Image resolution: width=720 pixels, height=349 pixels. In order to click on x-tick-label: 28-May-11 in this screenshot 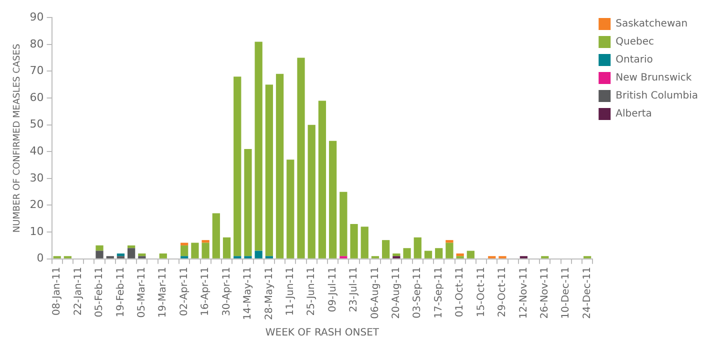, I will do `click(269, 293)`.